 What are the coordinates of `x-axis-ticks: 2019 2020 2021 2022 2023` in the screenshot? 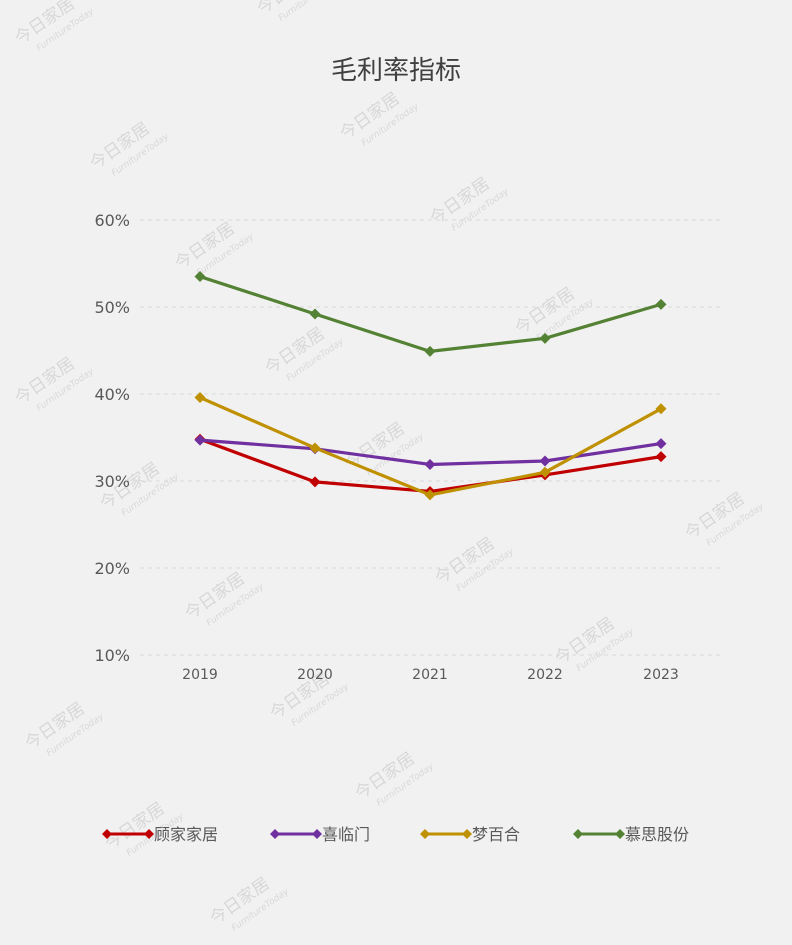 It's located at (430, 675).